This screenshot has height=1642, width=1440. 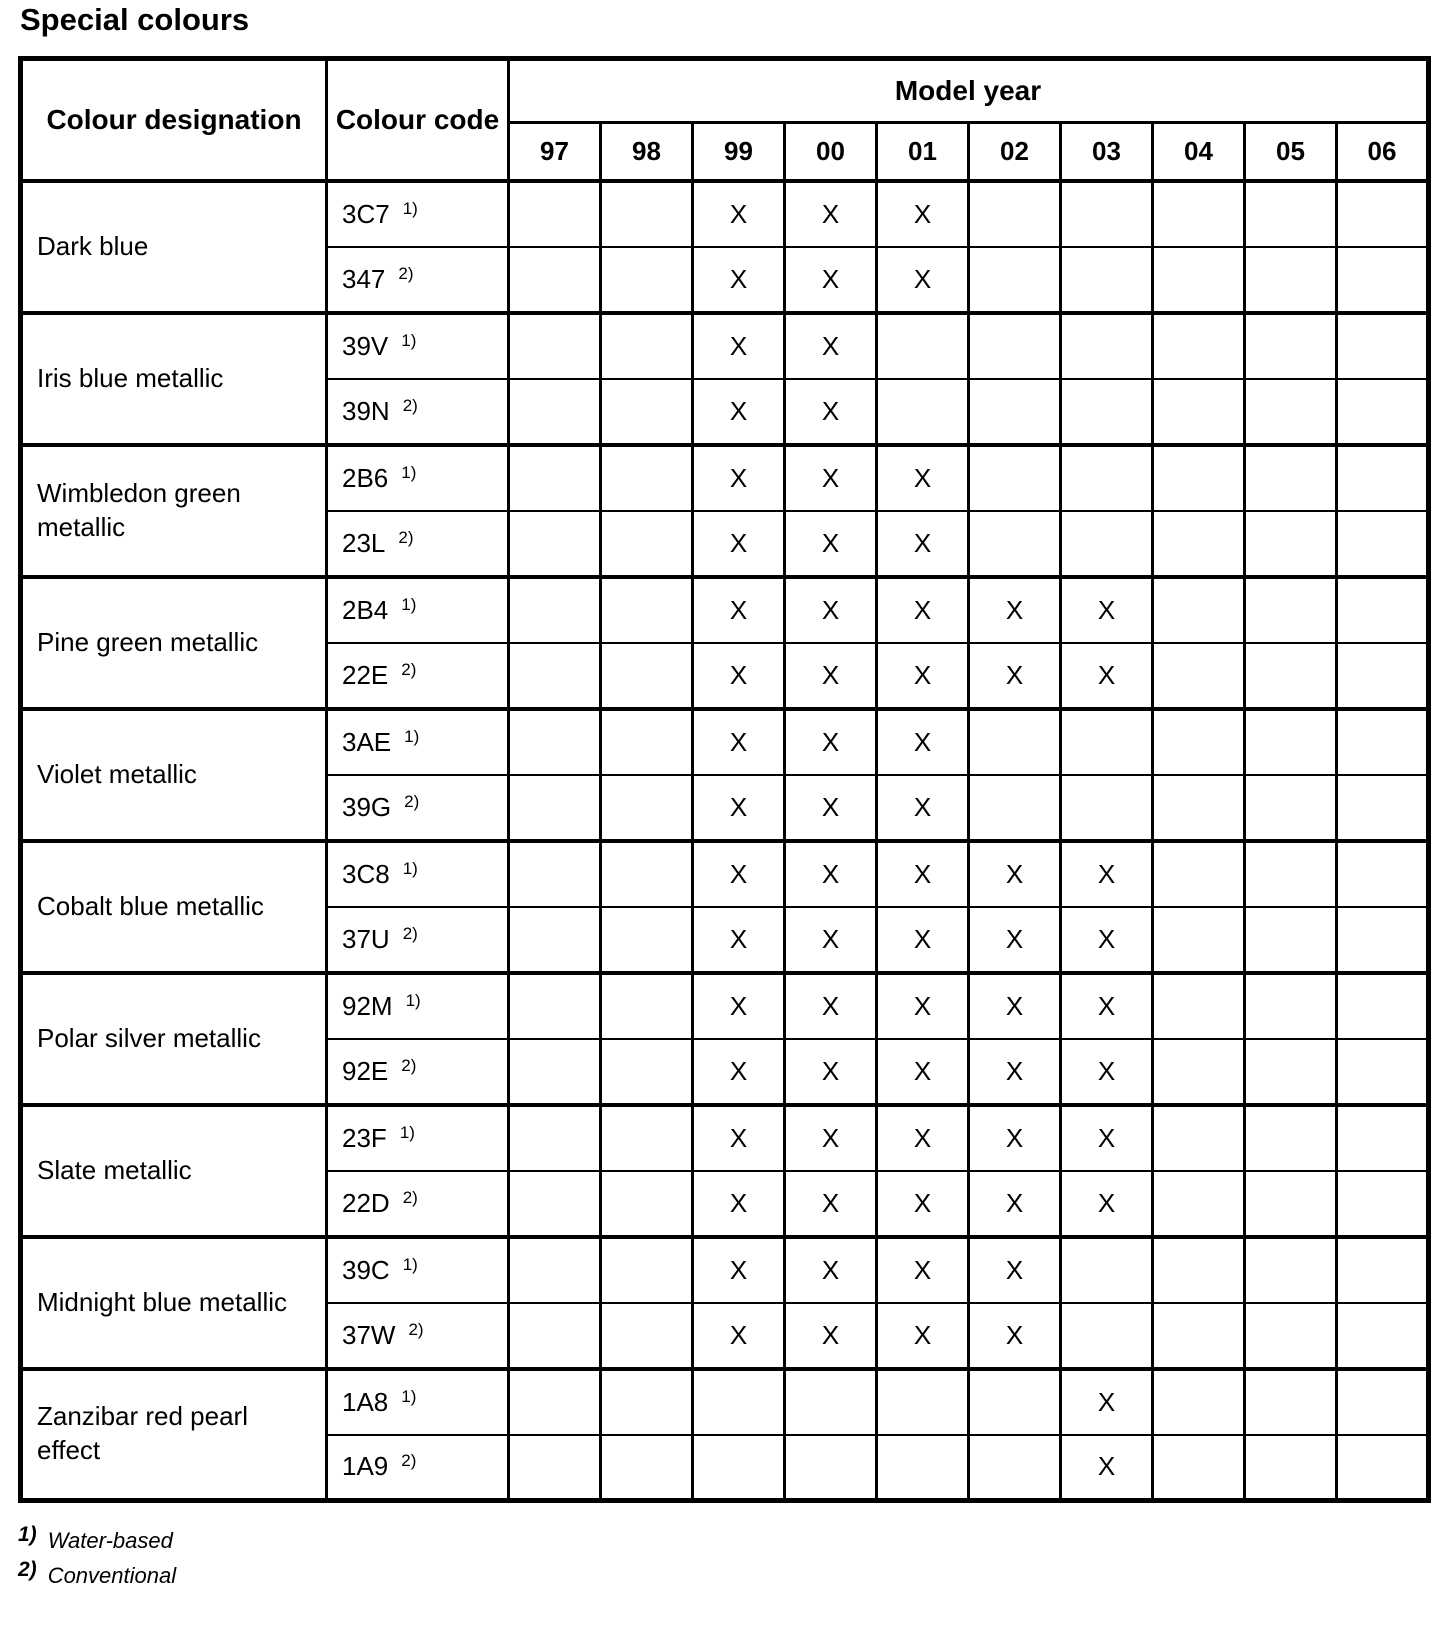 I want to click on table-row: Cobalt blue metallic 3C8 1) X X X X X, so click(x=724, y=906).